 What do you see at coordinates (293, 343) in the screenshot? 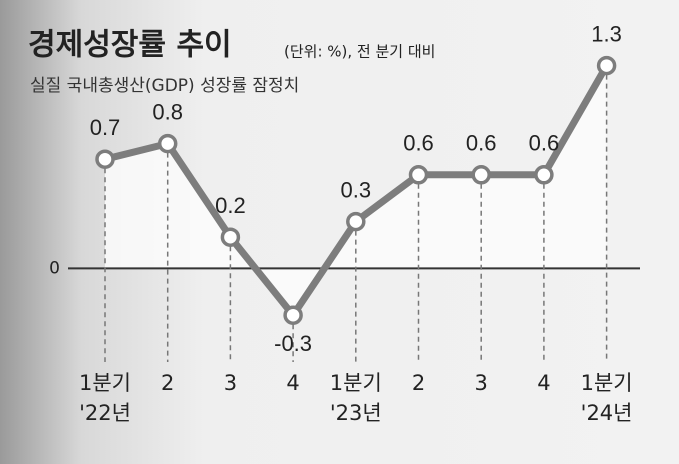
I see `value-label: -0.3` at bounding box center [293, 343].